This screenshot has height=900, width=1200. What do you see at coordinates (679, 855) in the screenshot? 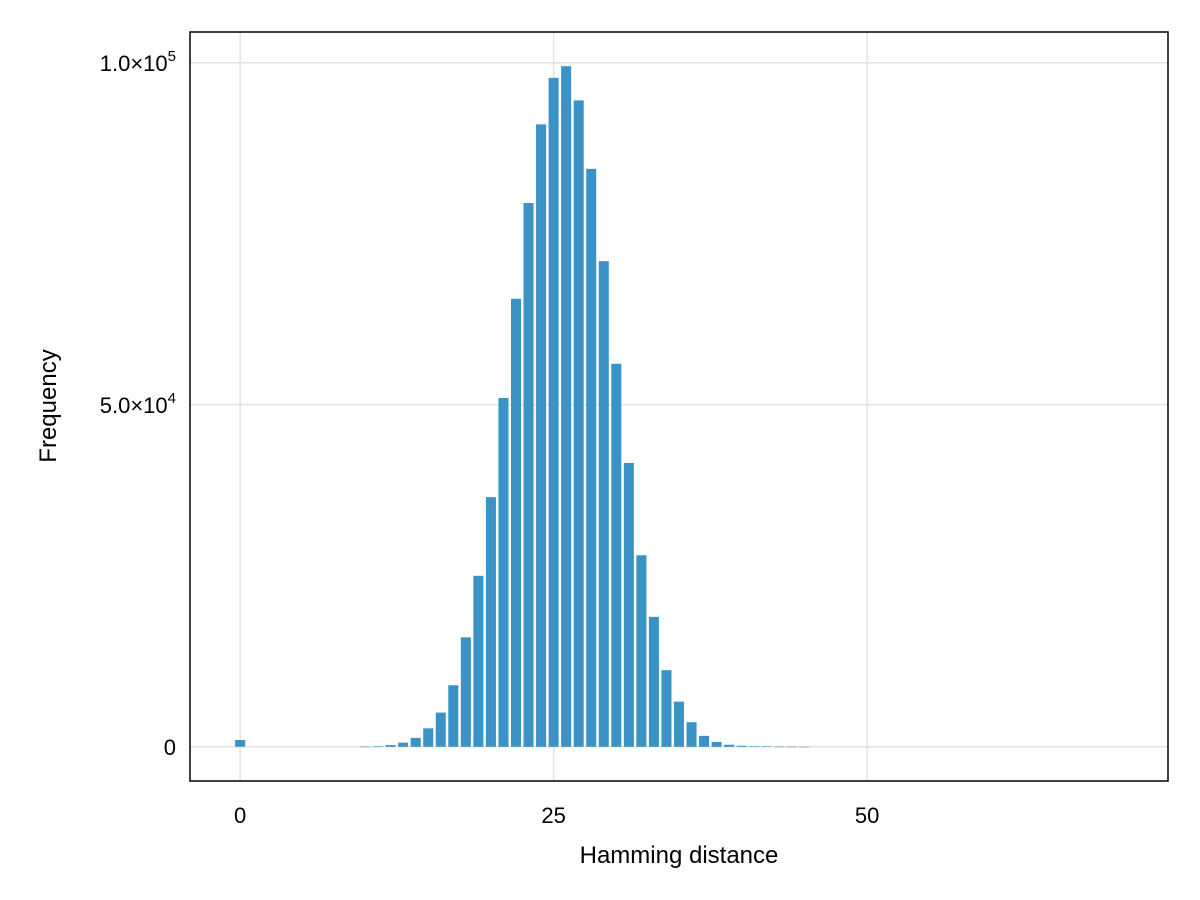
I see `x-axis-label: Hamming distance` at bounding box center [679, 855].